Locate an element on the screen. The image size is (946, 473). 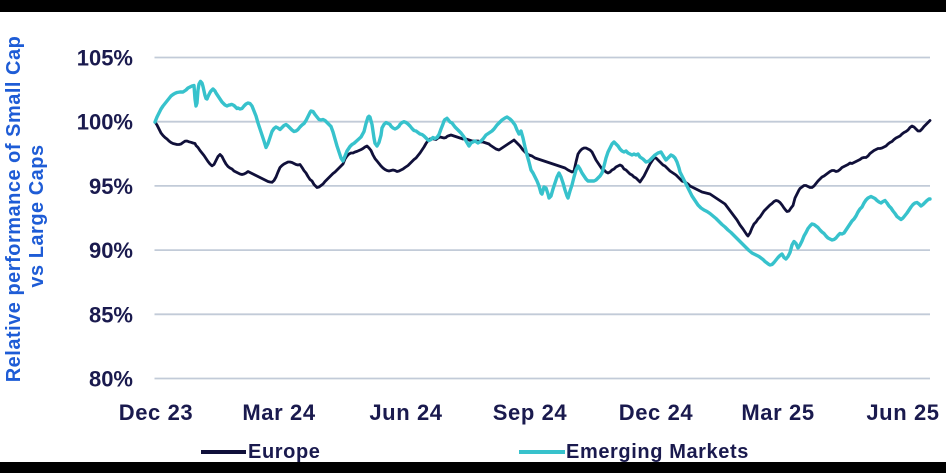
svg-text: 105% is located at coordinates (105, 58).